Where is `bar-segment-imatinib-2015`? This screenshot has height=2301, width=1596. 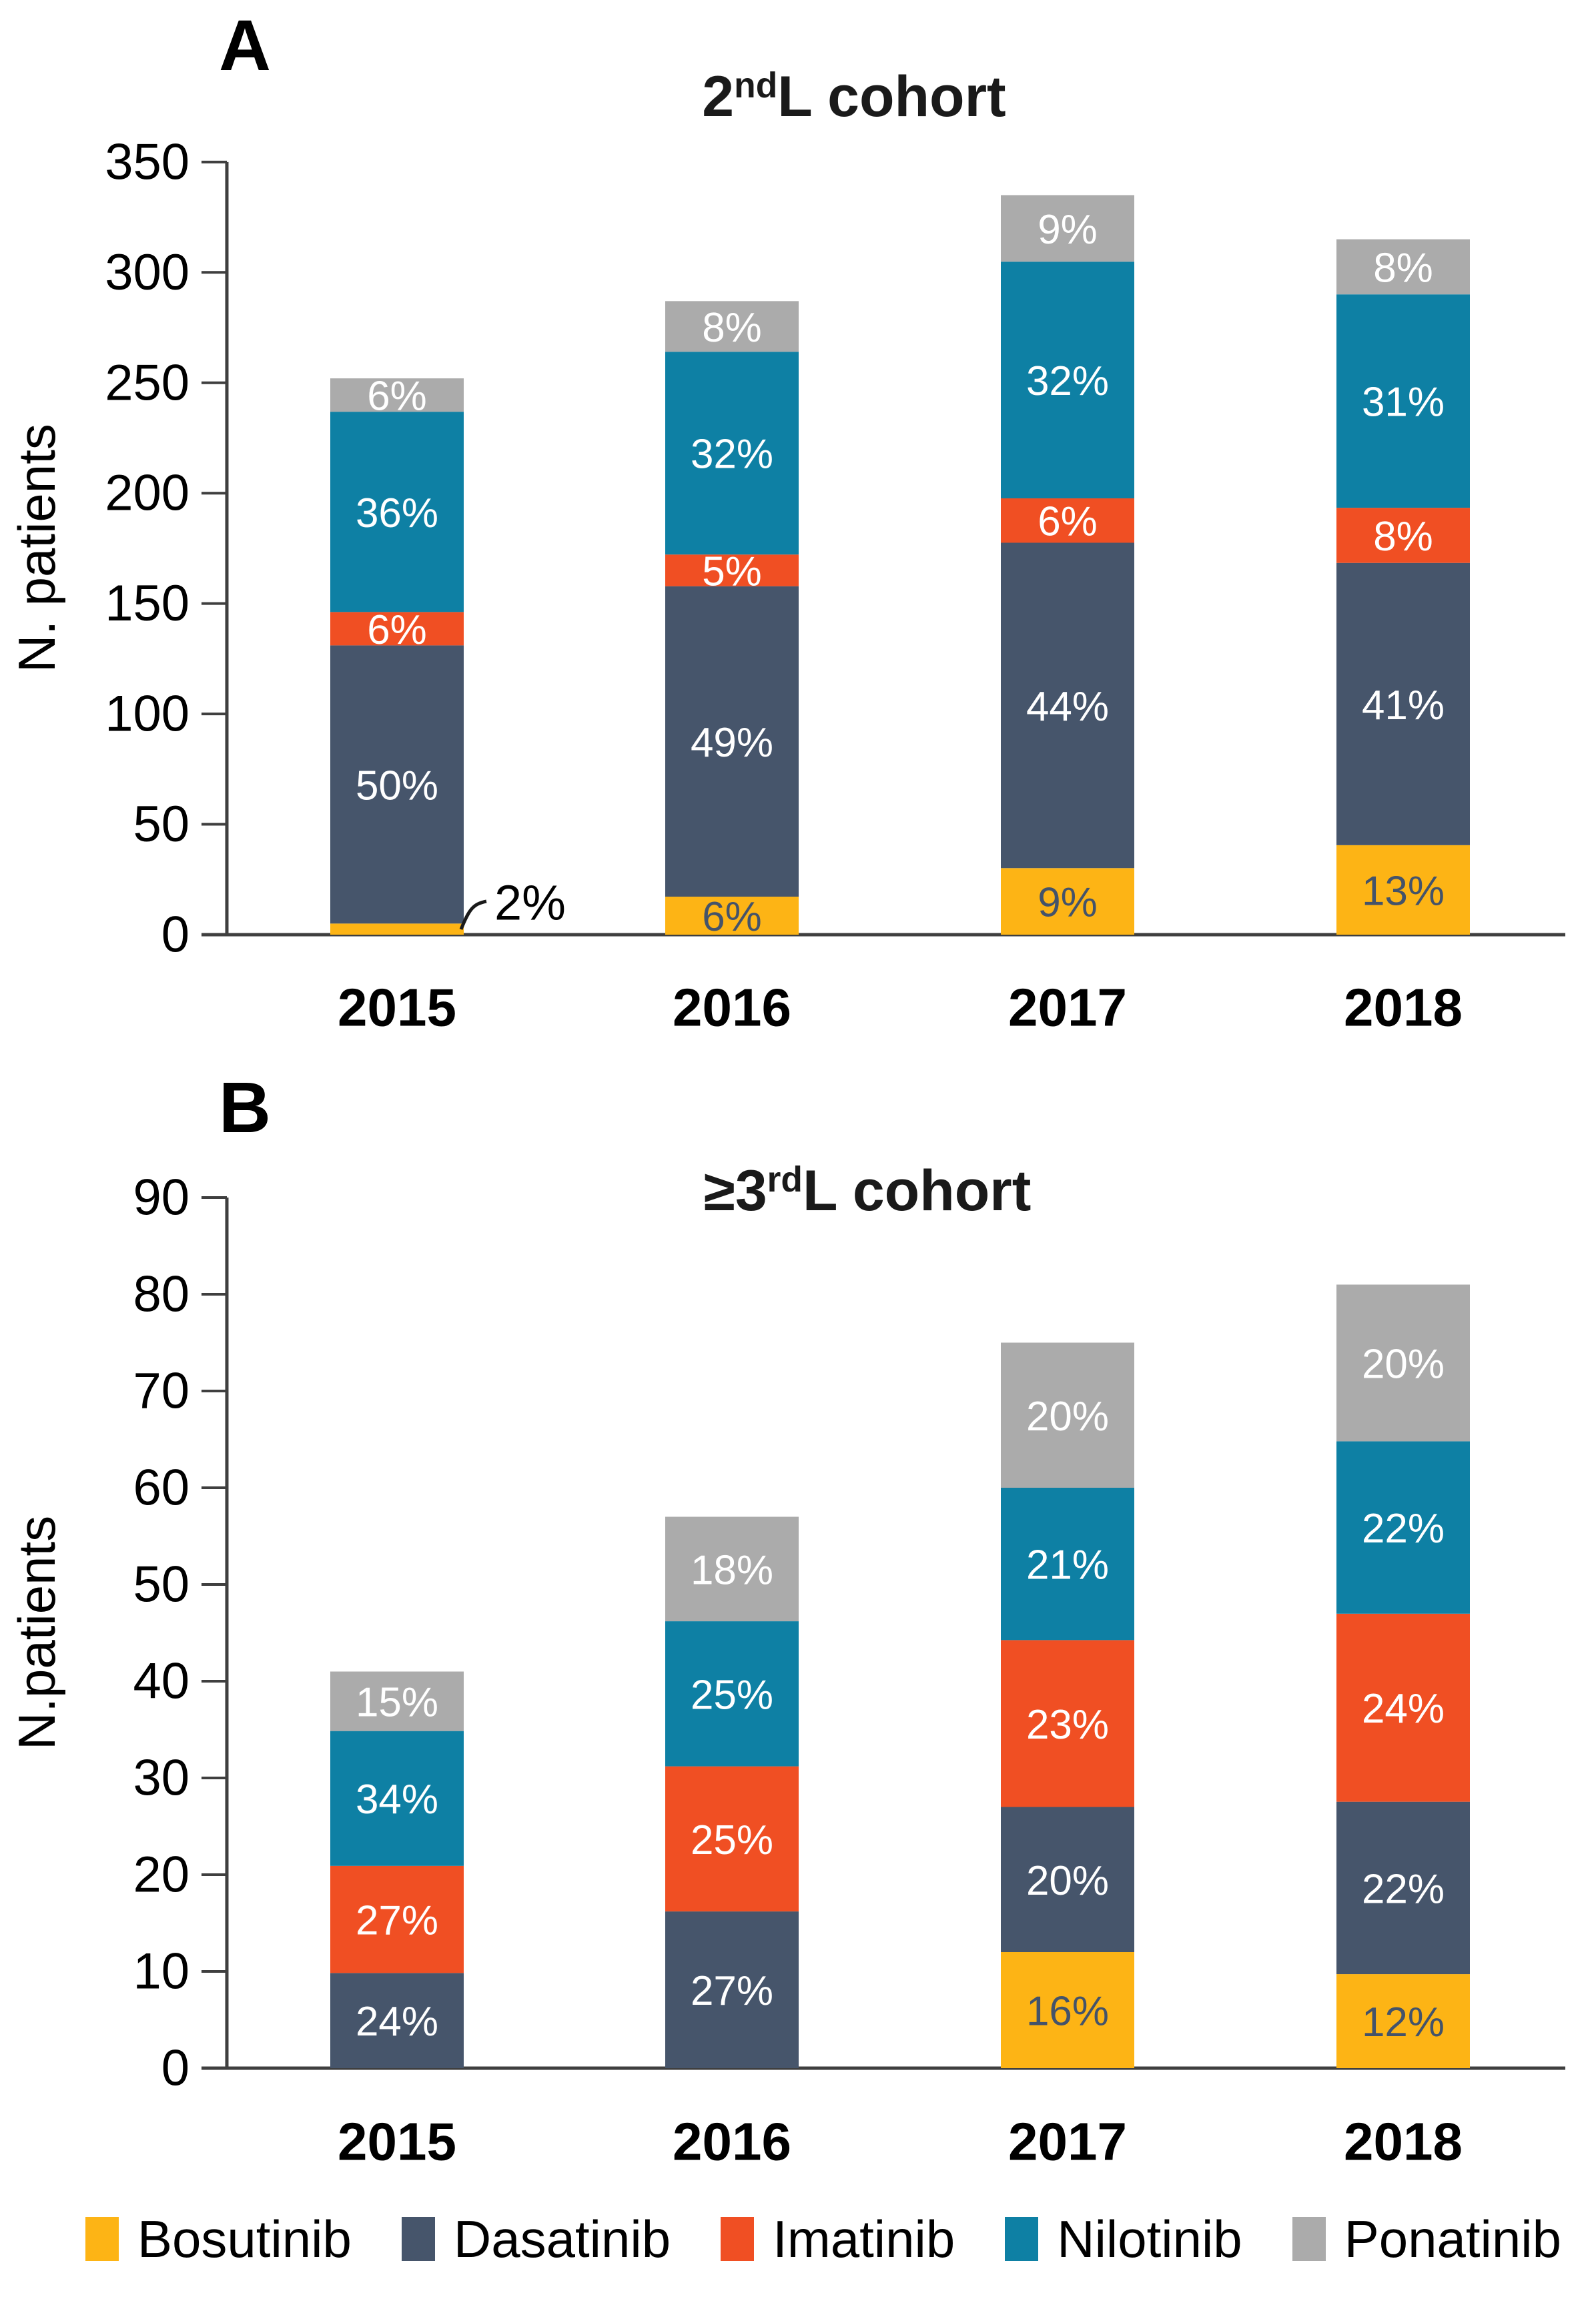 bar-segment-imatinib-2015 is located at coordinates (397, 629).